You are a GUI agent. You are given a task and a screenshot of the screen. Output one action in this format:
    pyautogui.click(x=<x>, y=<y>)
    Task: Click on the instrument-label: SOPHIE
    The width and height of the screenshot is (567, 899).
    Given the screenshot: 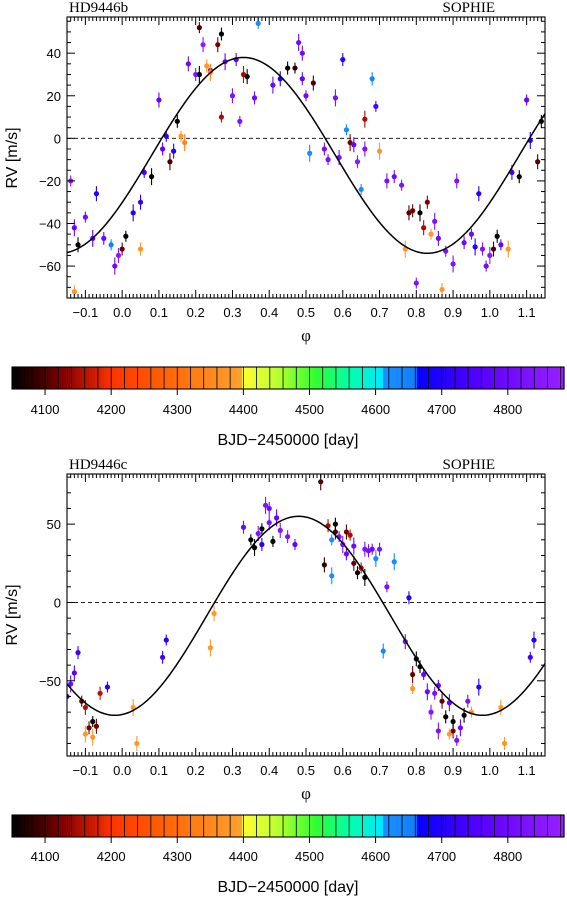 What is the action you would take?
    pyautogui.click(x=468, y=465)
    